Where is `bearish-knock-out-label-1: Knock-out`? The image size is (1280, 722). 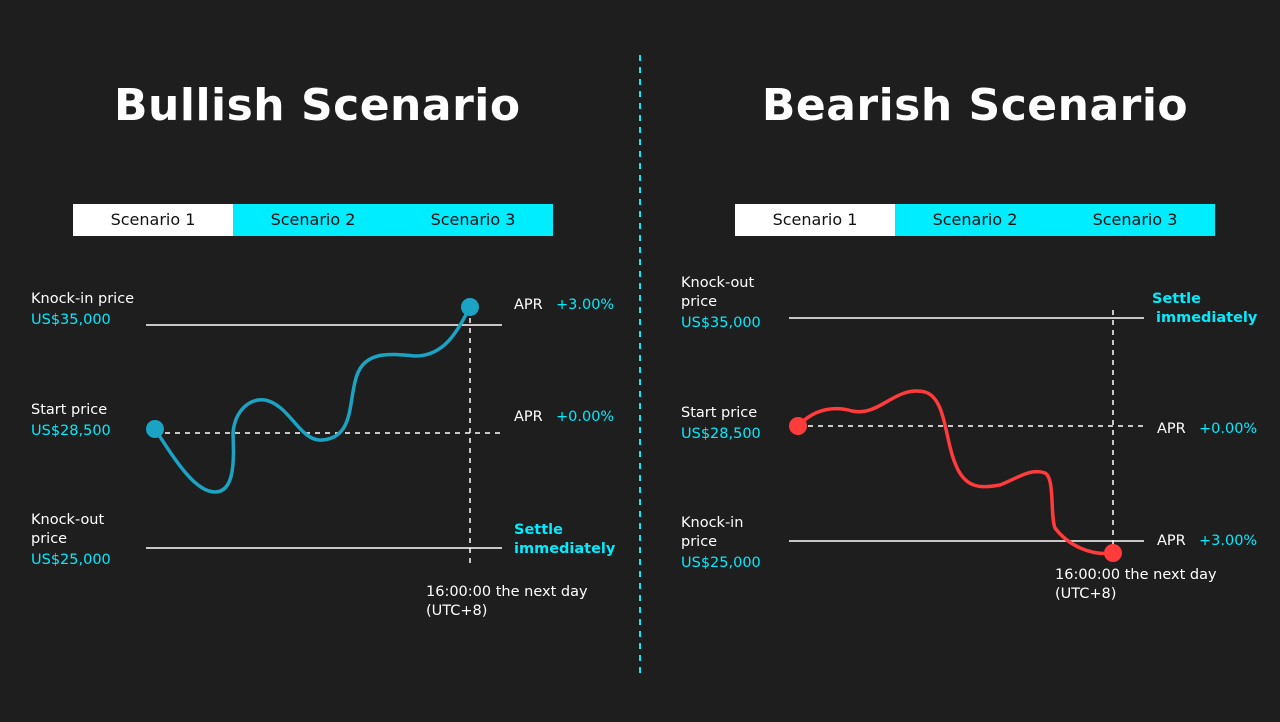 bearish-knock-out-label-1: Knock-out is located at coordinates (718, 283).